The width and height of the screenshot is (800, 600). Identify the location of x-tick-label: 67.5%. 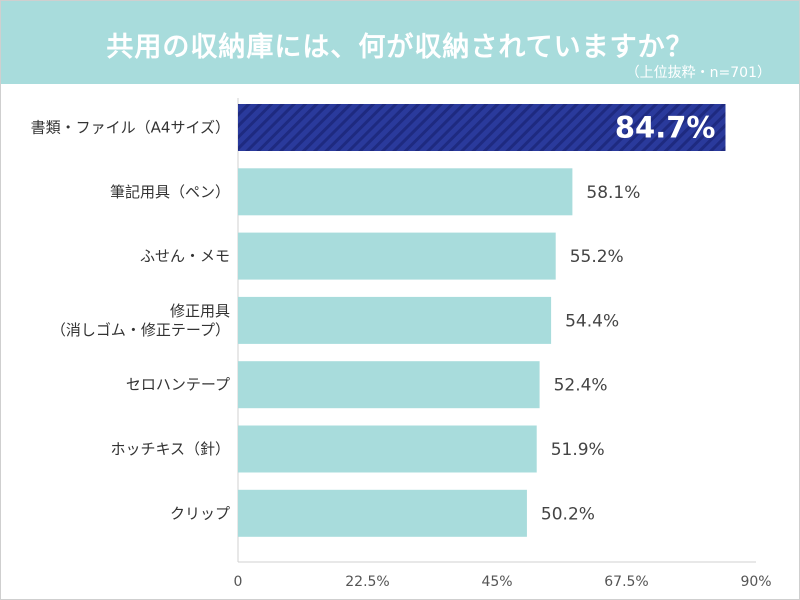
(626, 582).